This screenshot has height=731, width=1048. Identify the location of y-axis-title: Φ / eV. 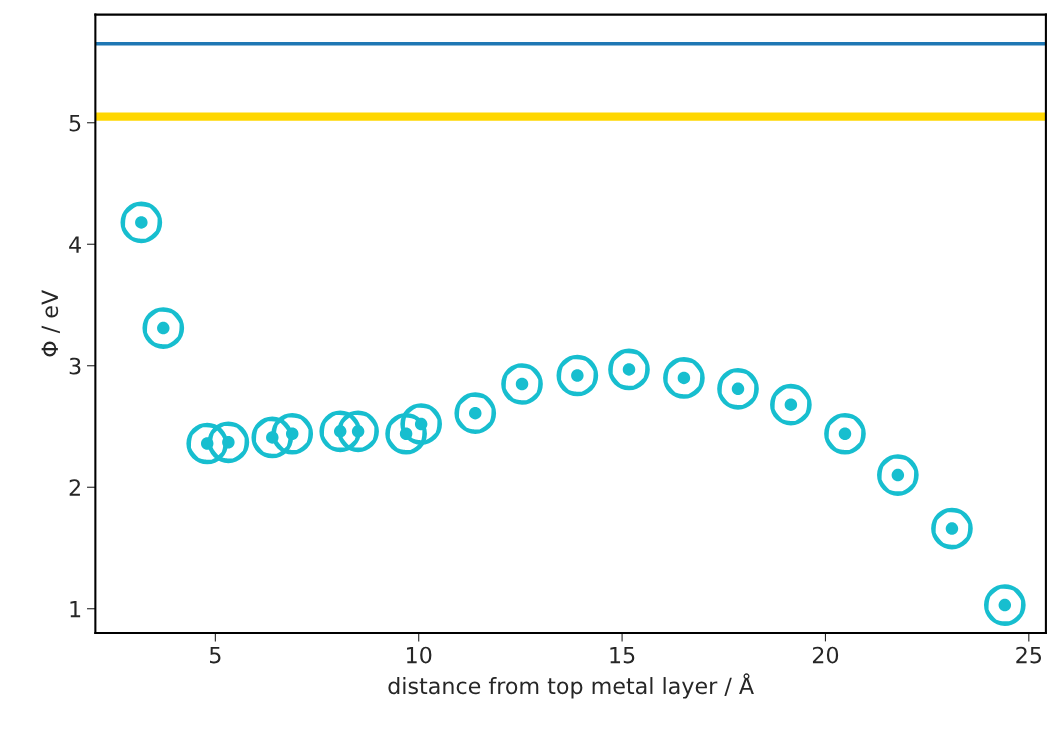
(50, 323).